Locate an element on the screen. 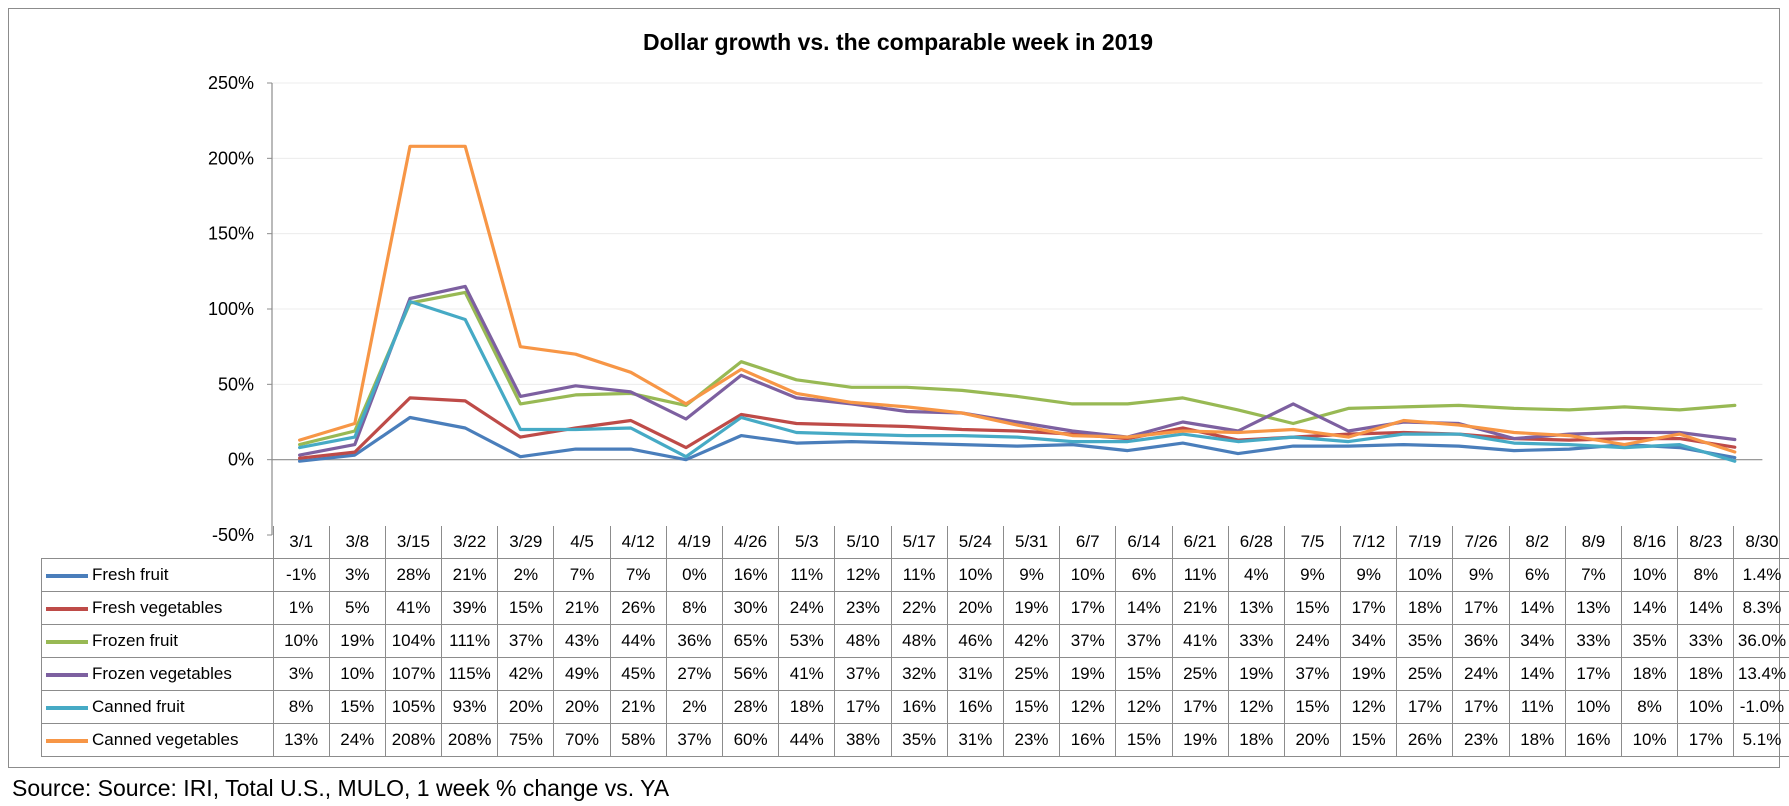  data-label: 56% is located at coordinates (750, 674).